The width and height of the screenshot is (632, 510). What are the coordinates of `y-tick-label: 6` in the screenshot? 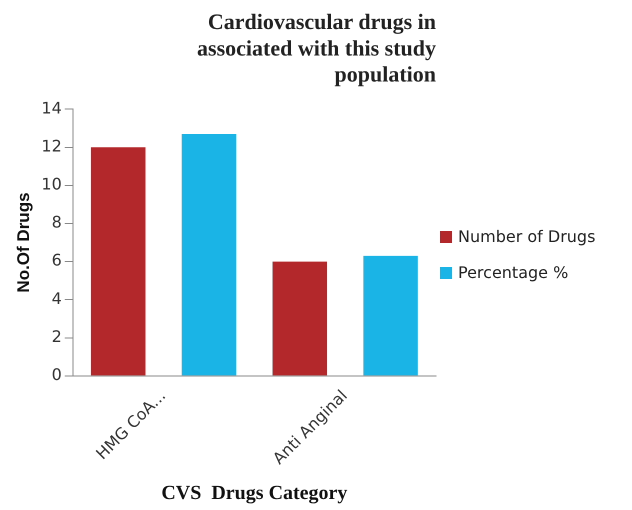 It's located at (57, 260).